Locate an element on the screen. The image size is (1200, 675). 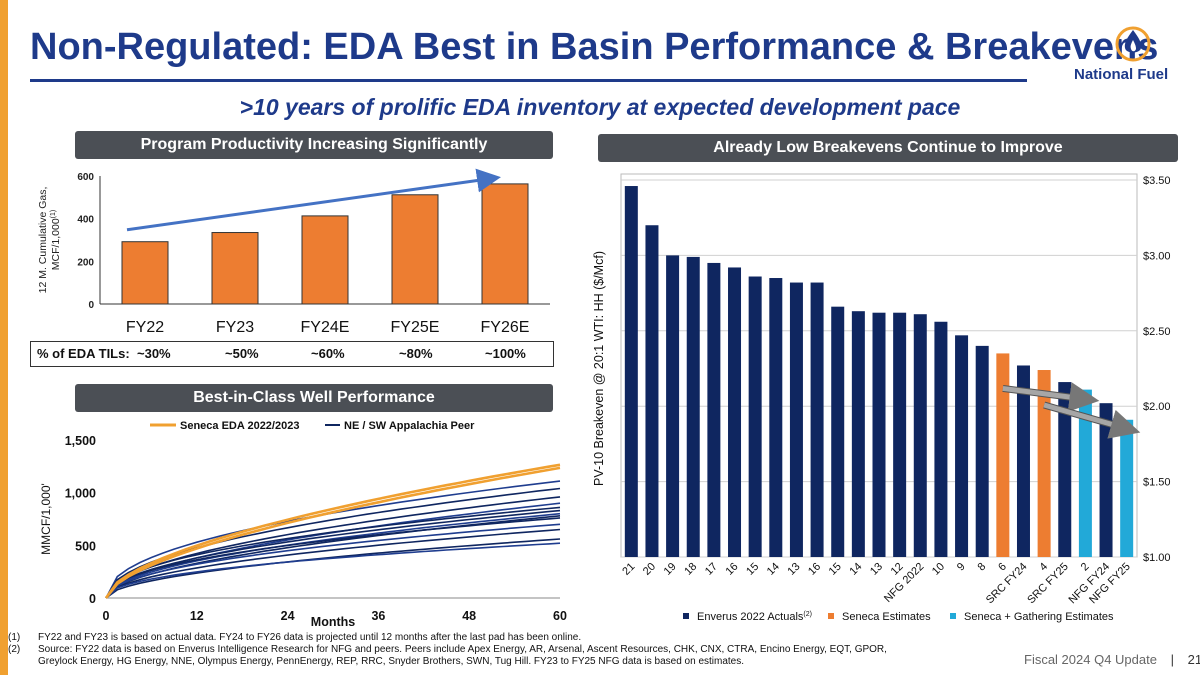
x-tick-label: FY25E is located at coordinates (415, 327).